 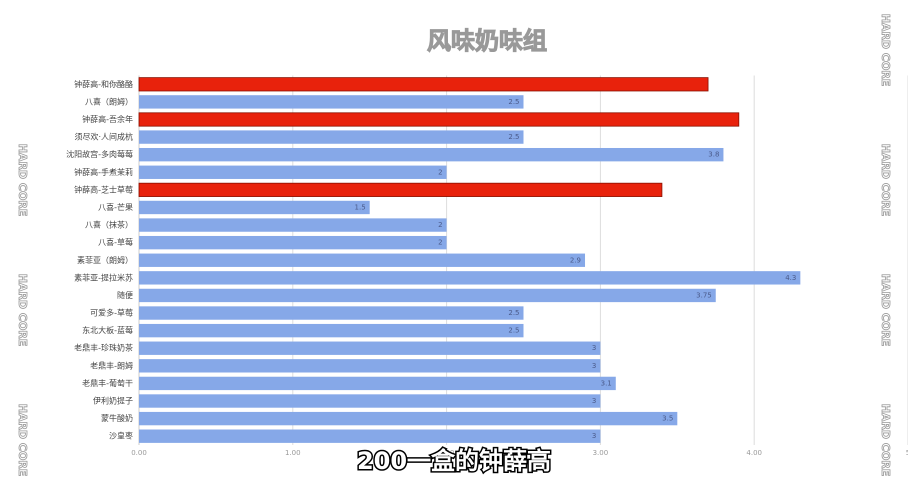 What do you see at coordinates (790, 278) in the screenshot?
I see `value-label: 4.3` at bounding box center [790, 278].